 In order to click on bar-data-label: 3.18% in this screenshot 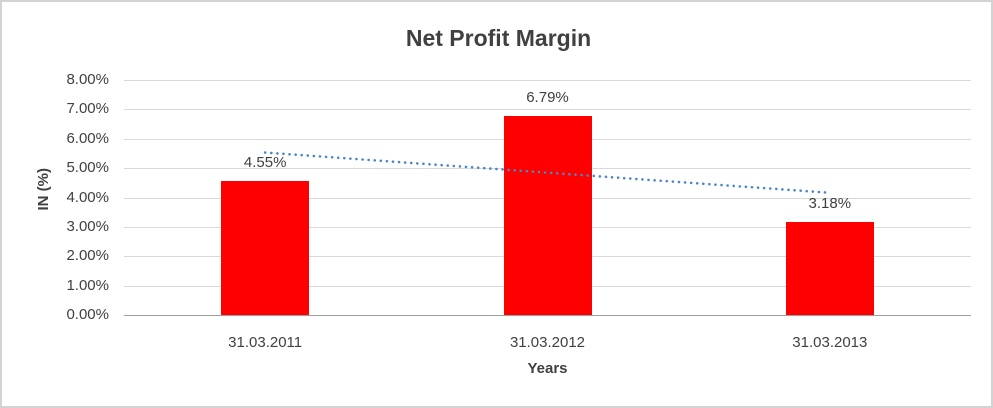, I will do `click(830, 203)`.